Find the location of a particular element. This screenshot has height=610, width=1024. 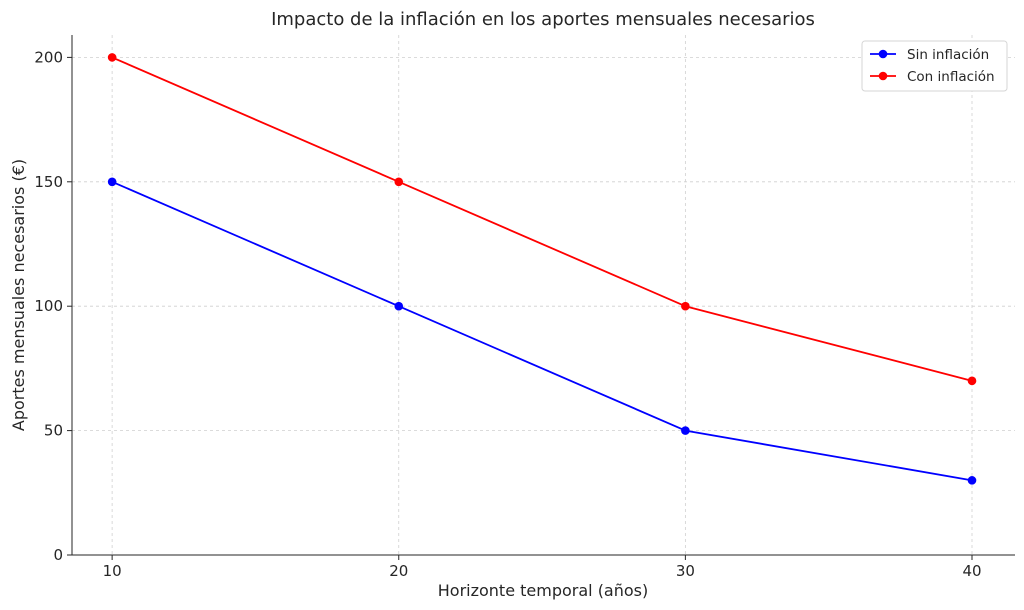

legend-label-con-inflacion: Con inflación is located at coordinates (951, 77).